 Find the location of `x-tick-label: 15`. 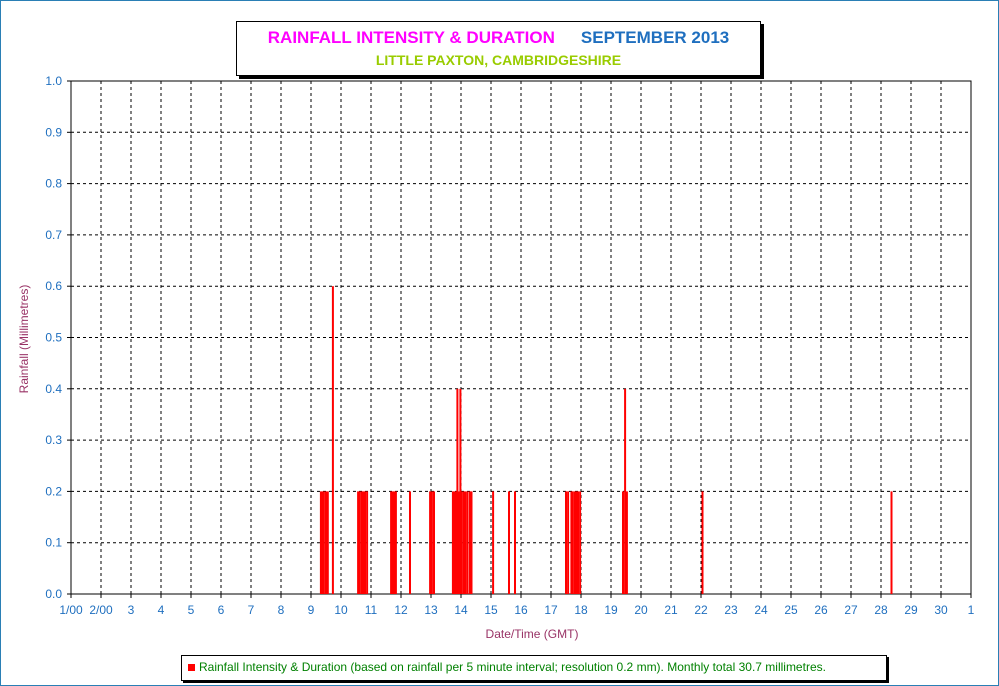

x-tick-label: 15 is located at coordinates (491, 610).